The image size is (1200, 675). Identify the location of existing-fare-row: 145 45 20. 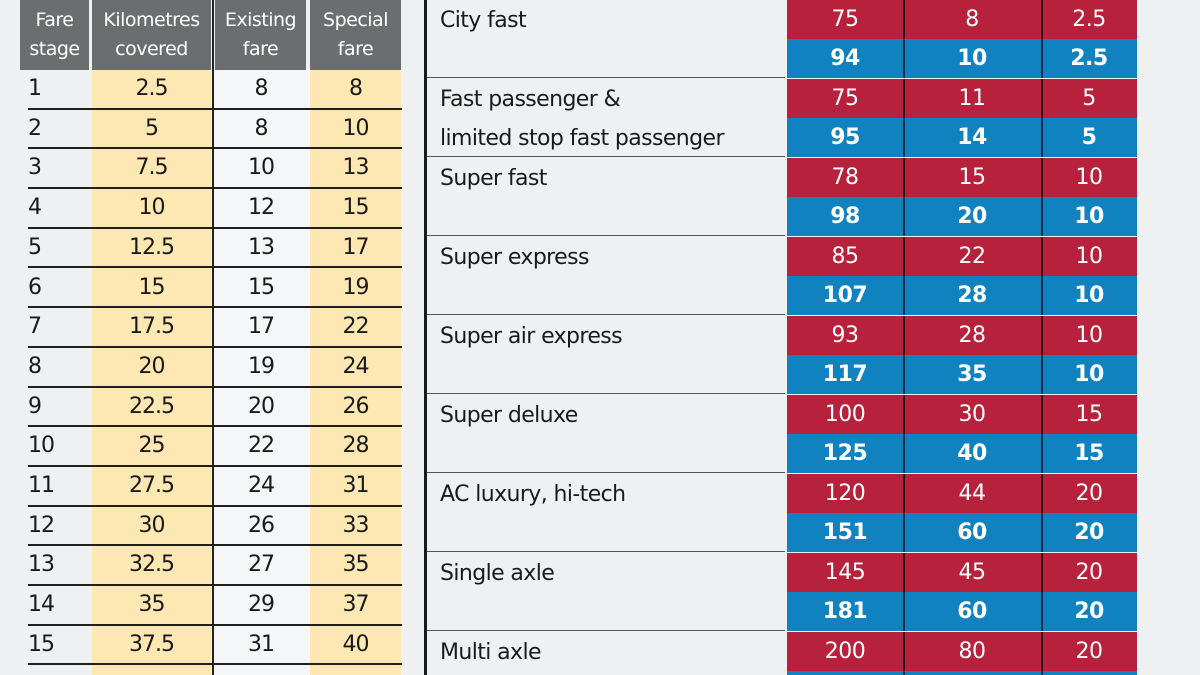
(962, 572).